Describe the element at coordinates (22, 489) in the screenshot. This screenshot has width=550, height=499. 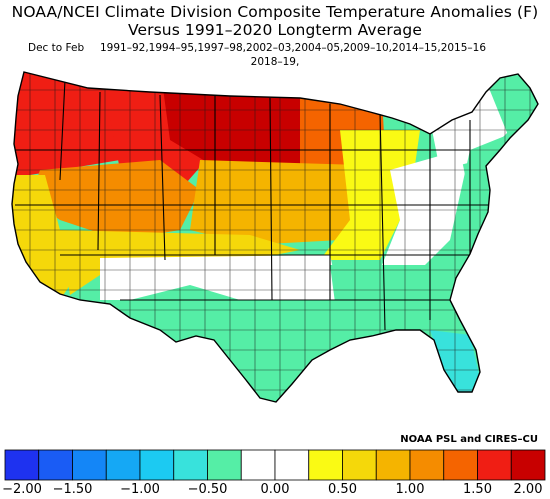
I see `colorbar-tick-label: −2.00` at that location.